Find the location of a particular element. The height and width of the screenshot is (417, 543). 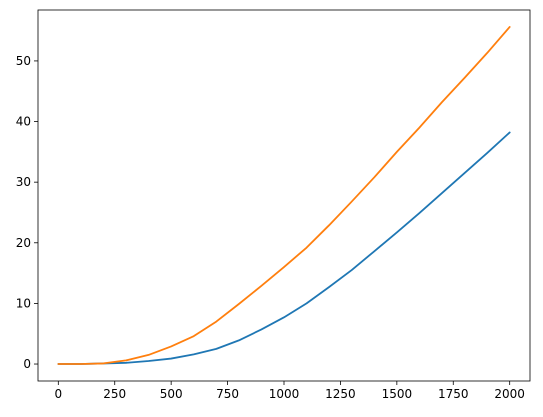

x-axis: 0 250 500 750 1000 1250 1500 1750 2000 is located at coordinates (289, 391).